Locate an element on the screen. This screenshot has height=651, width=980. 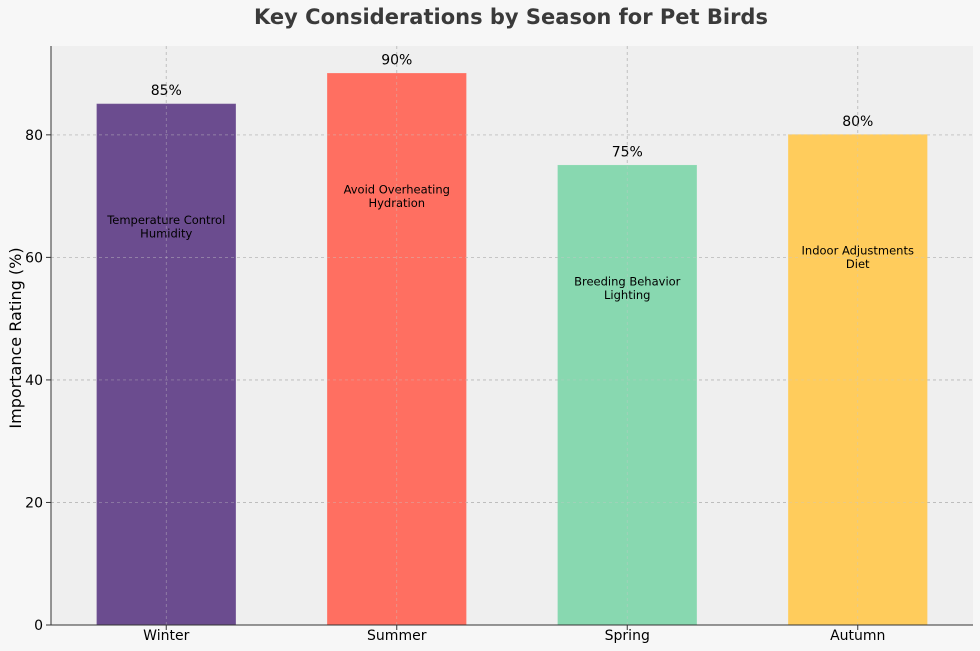
value-label: 85% is located at coordinates (166, 91).